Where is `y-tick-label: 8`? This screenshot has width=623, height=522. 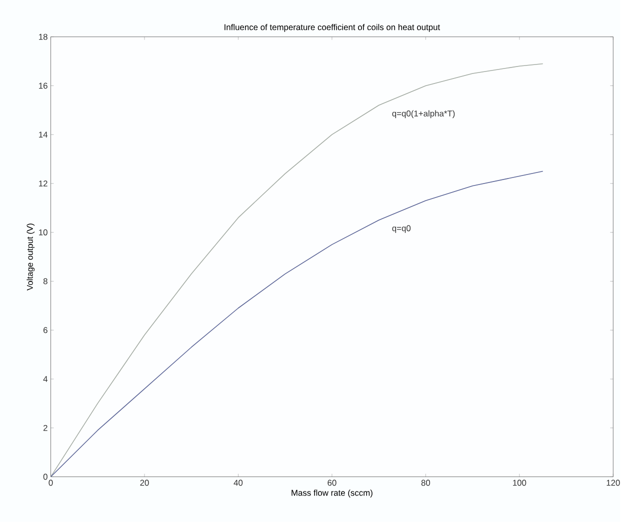
y-tick-label: 8 is located at coordinates (45, 281).